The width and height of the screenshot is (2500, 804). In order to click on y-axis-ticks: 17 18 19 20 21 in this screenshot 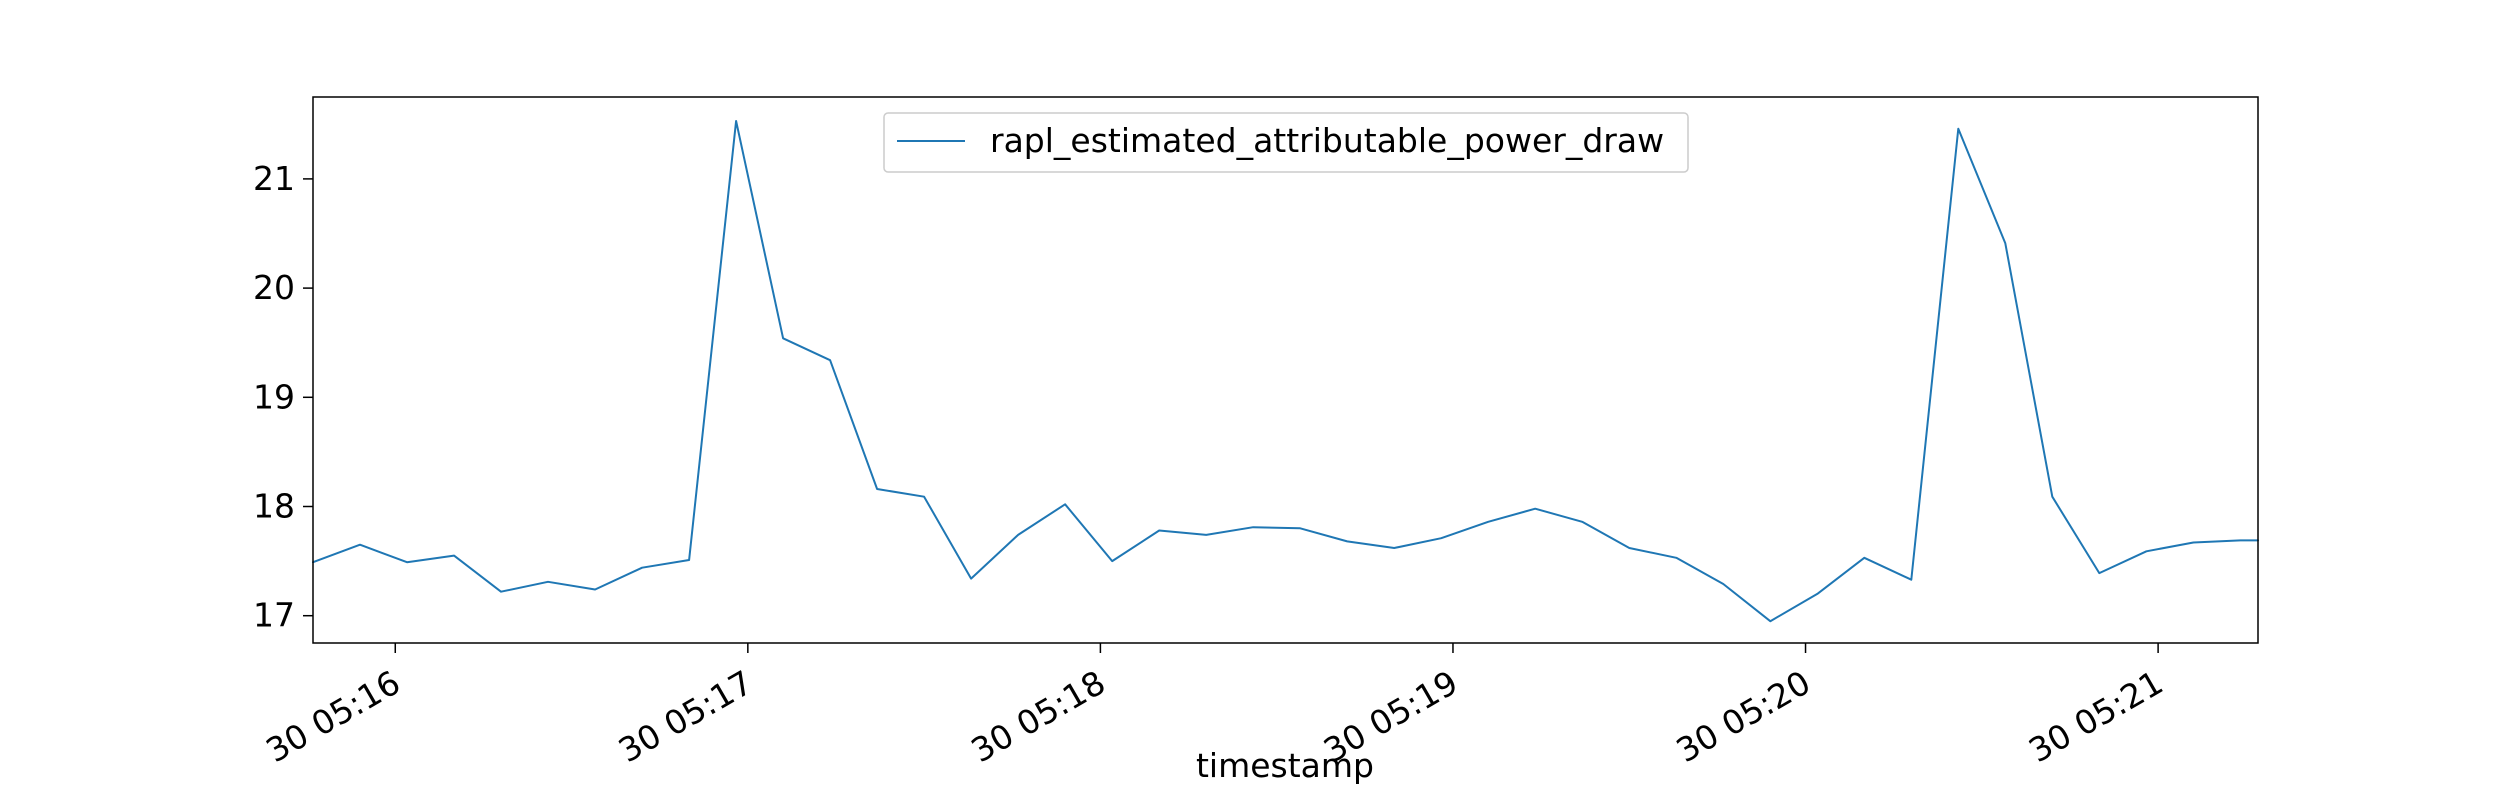, I will do `click(283, 397)`.